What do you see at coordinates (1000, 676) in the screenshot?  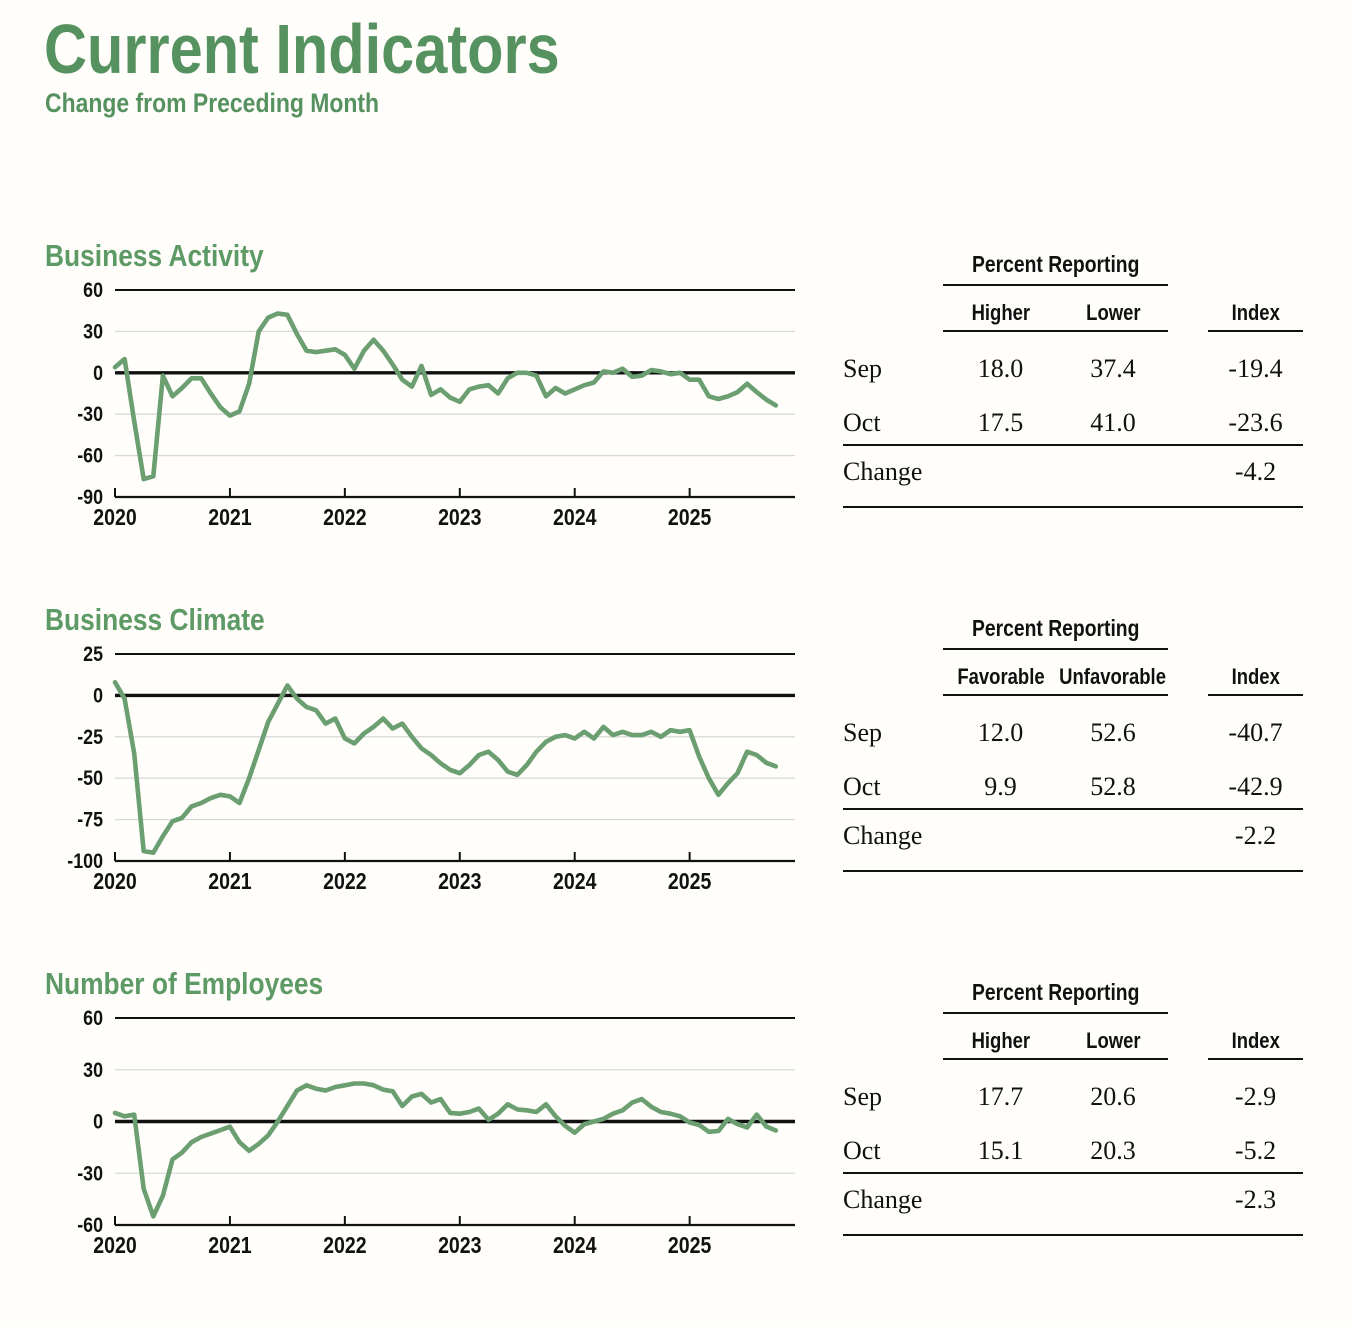 I see `column-header-text: Favorable` at bounding box center [1000, 676].